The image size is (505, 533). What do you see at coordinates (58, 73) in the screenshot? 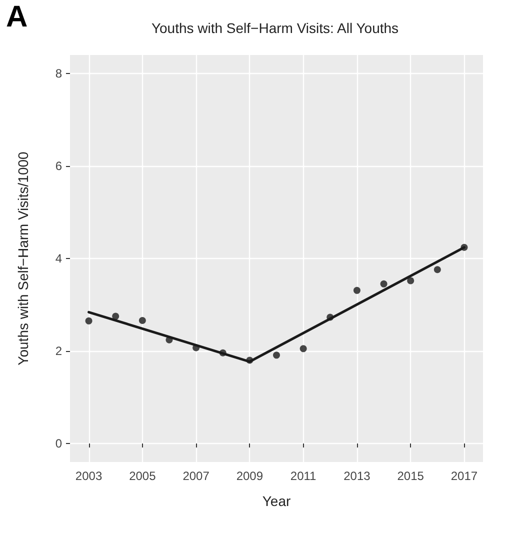
I see `y-tick-label: 8` at bounding box center [58, 73].